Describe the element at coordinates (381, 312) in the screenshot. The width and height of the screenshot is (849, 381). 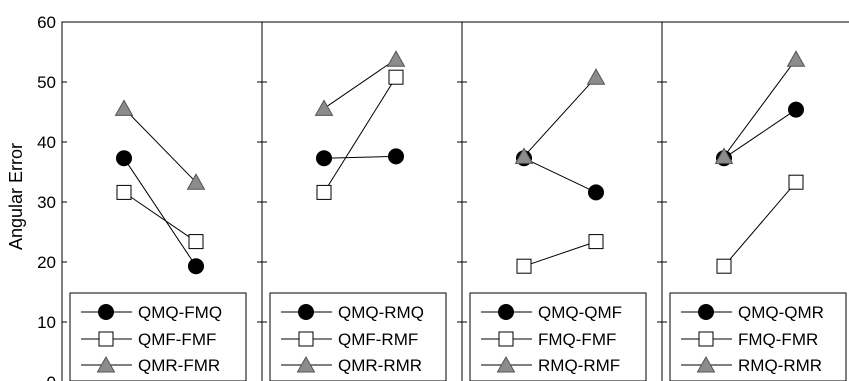
I see `legend-label: QMQ-RMQ` at that location.